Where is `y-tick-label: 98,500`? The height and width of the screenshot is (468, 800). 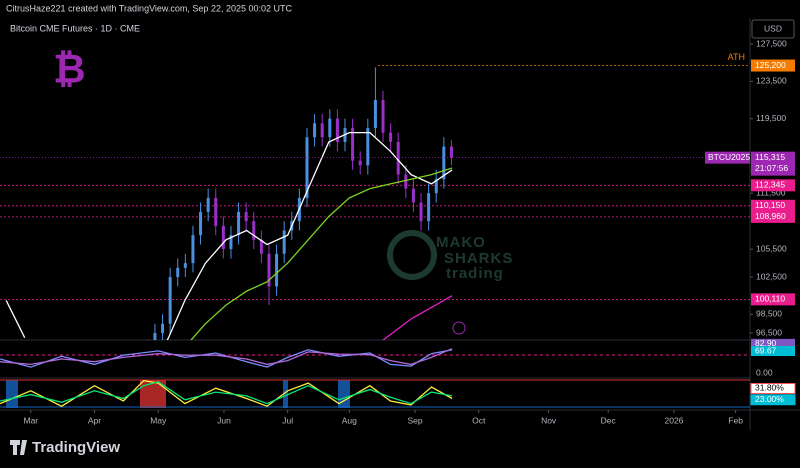
y-tick-label: 98,500 is located at coordinates (769, 314).